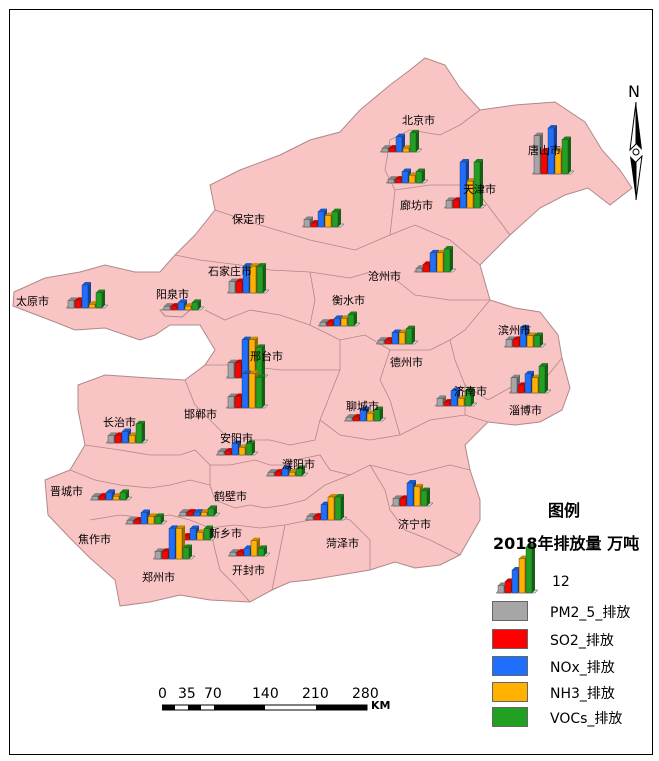 Image resolution: width=659 pixels, height=761 pixels. I want to click on city-label-27: 开封市, so click(248, 570).